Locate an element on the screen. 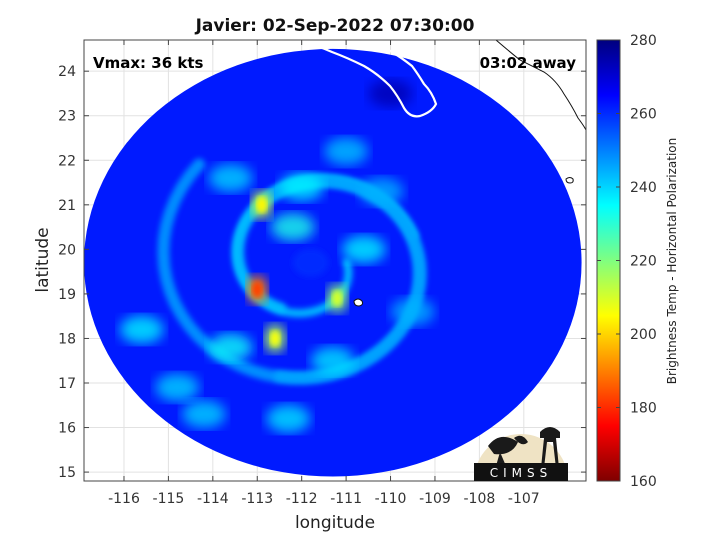 This screenshot has height=540, width=720. y-tick-label: 15 is located at coordinates (67, 473).